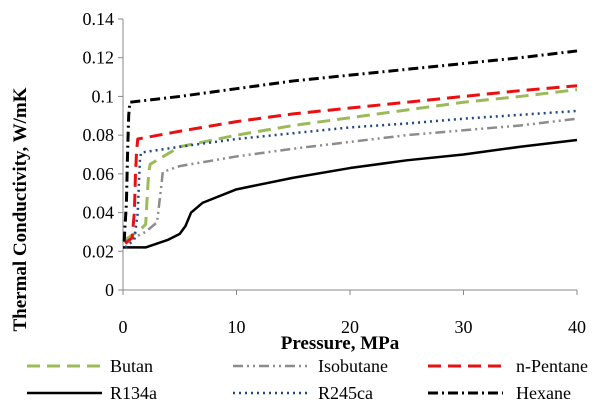 This screenshot has height=417, width=602. I want to click on y-tick-label: 0.08, so click(99, 135).